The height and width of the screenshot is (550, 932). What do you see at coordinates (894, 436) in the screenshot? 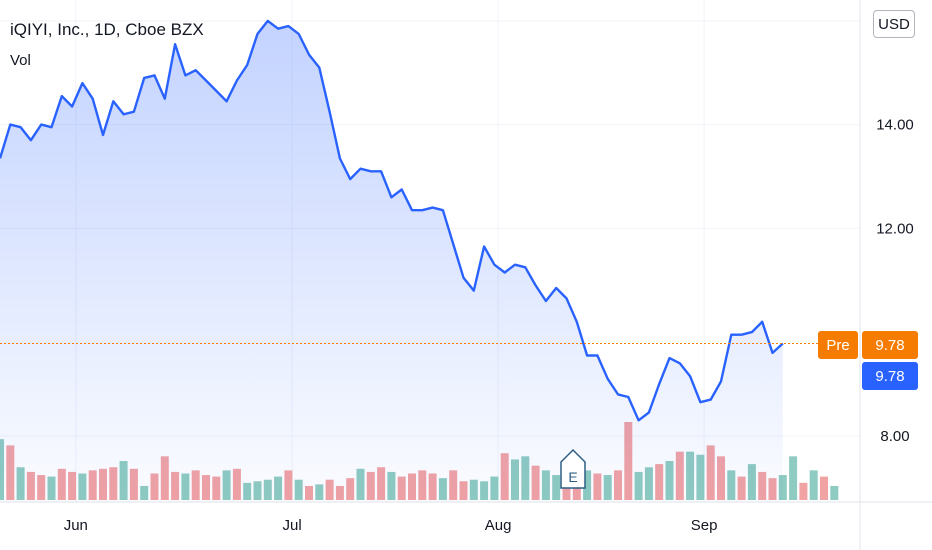
I see `y-tick-label: 8.00` at bounding box center [894, 436].